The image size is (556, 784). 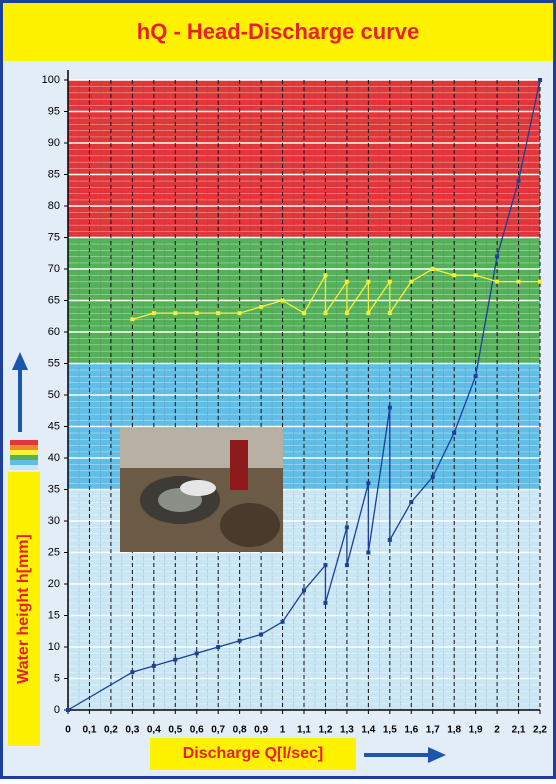 I want to click on x-tick-label: 1,4, so click(x=368, y=730).